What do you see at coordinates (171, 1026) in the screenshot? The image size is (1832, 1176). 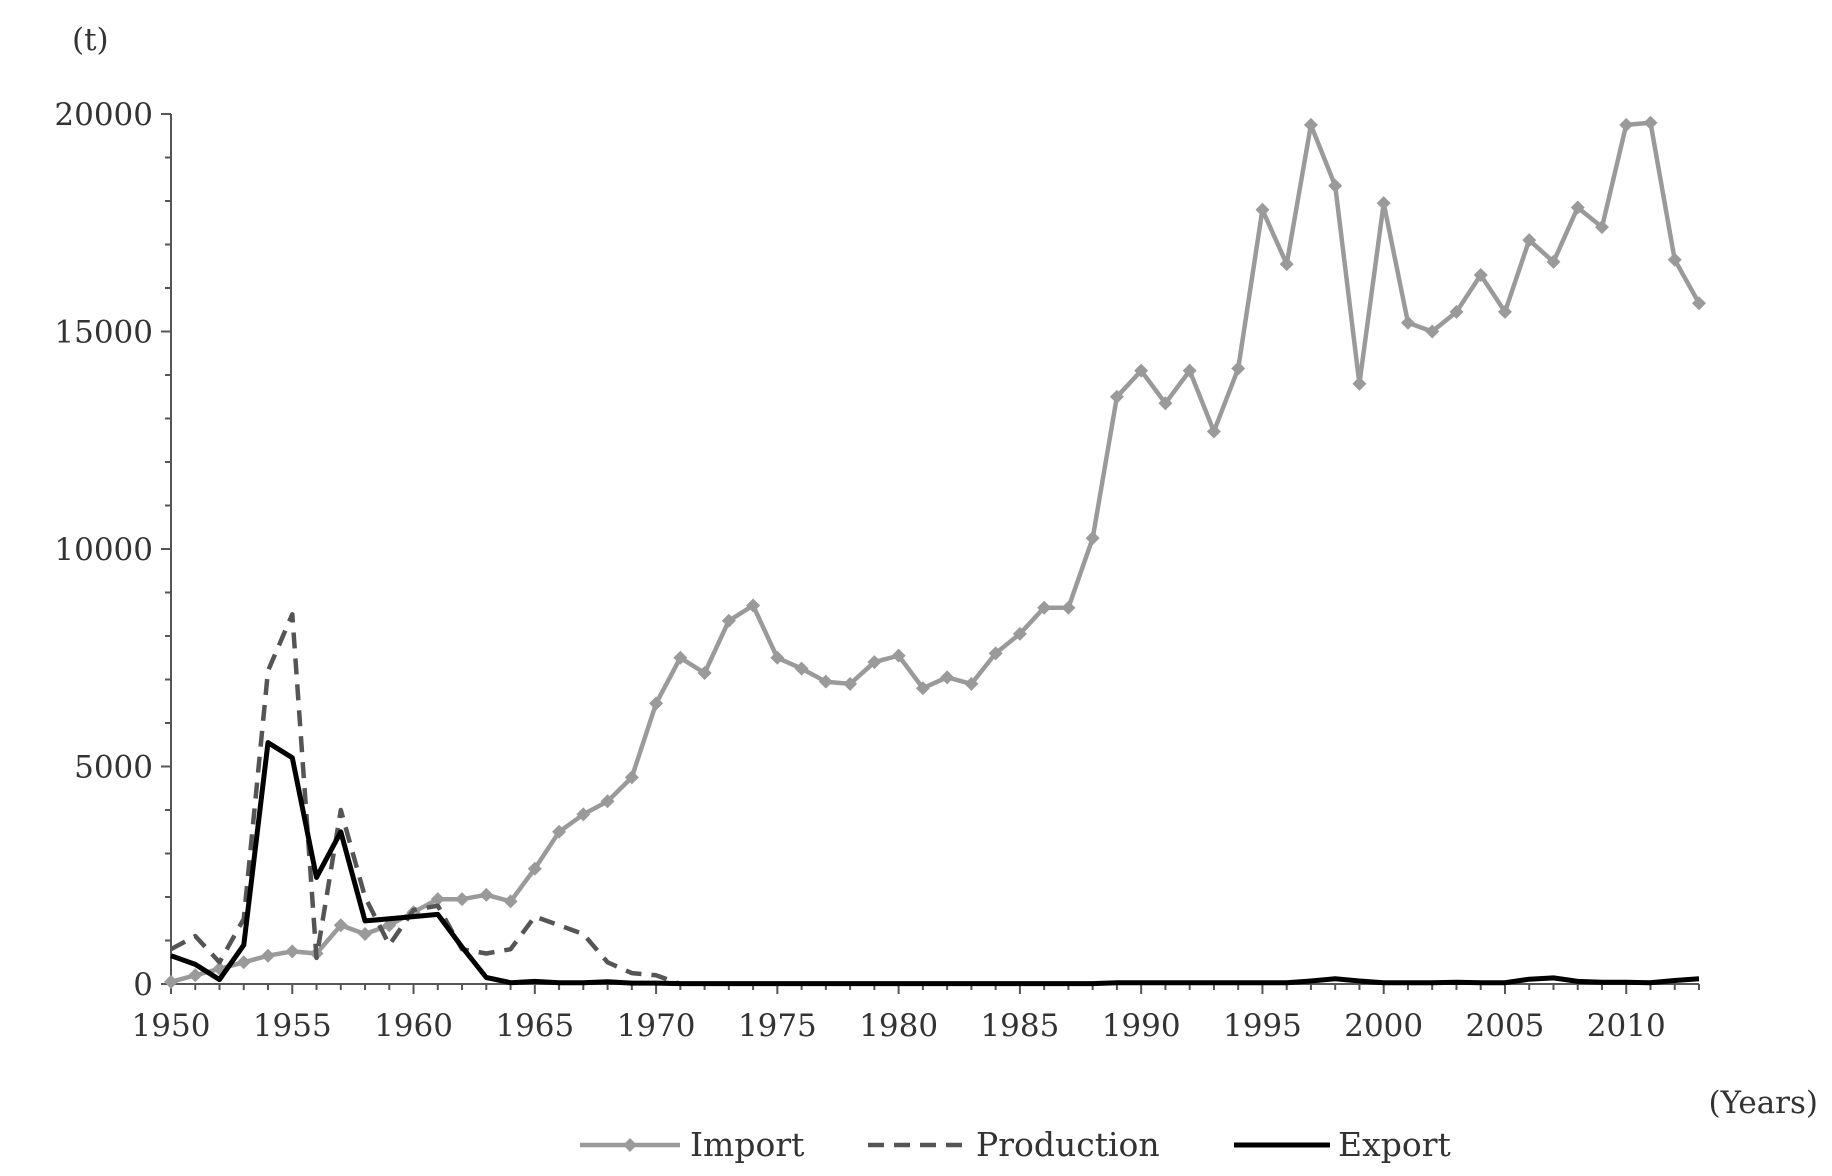 I see `x-tick-label: 1950` at bounding box center [171, 1026].